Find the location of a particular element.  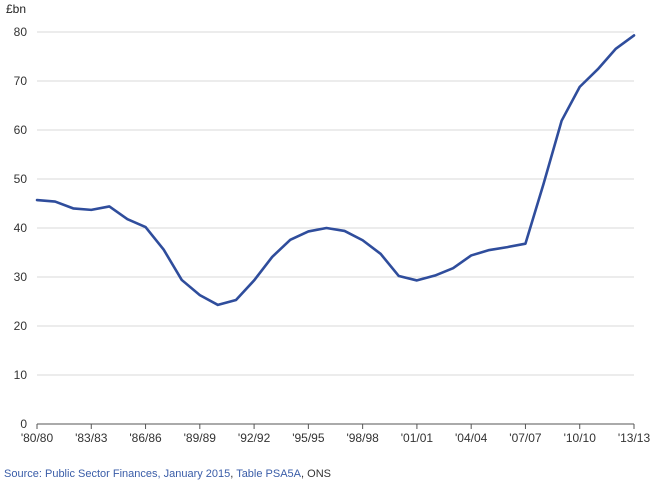

y-tick-label: 80 is located at coordinates (21, 32).